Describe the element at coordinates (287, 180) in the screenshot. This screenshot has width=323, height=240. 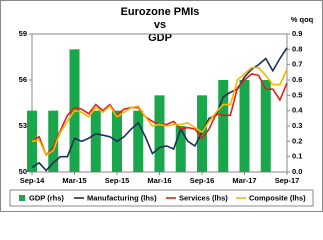
I see `x-tick-label: Sep-17` at that location.